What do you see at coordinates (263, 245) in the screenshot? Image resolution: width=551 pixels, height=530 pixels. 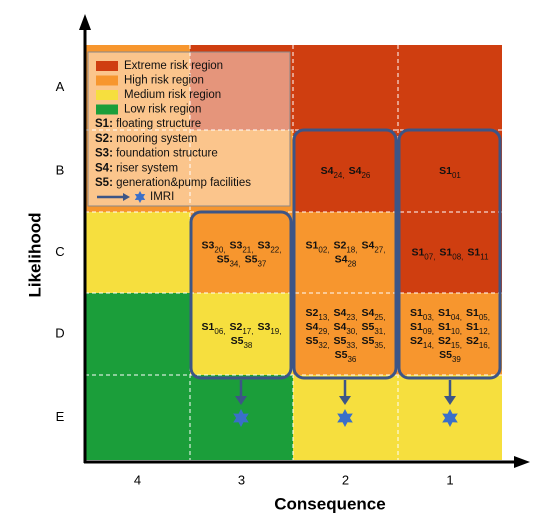 I see `item-code: S3` at bounding box center [263, 245].